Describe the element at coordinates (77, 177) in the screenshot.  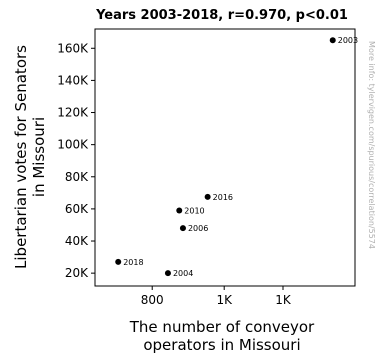
I see `y-tick-label: 80K` at that location.